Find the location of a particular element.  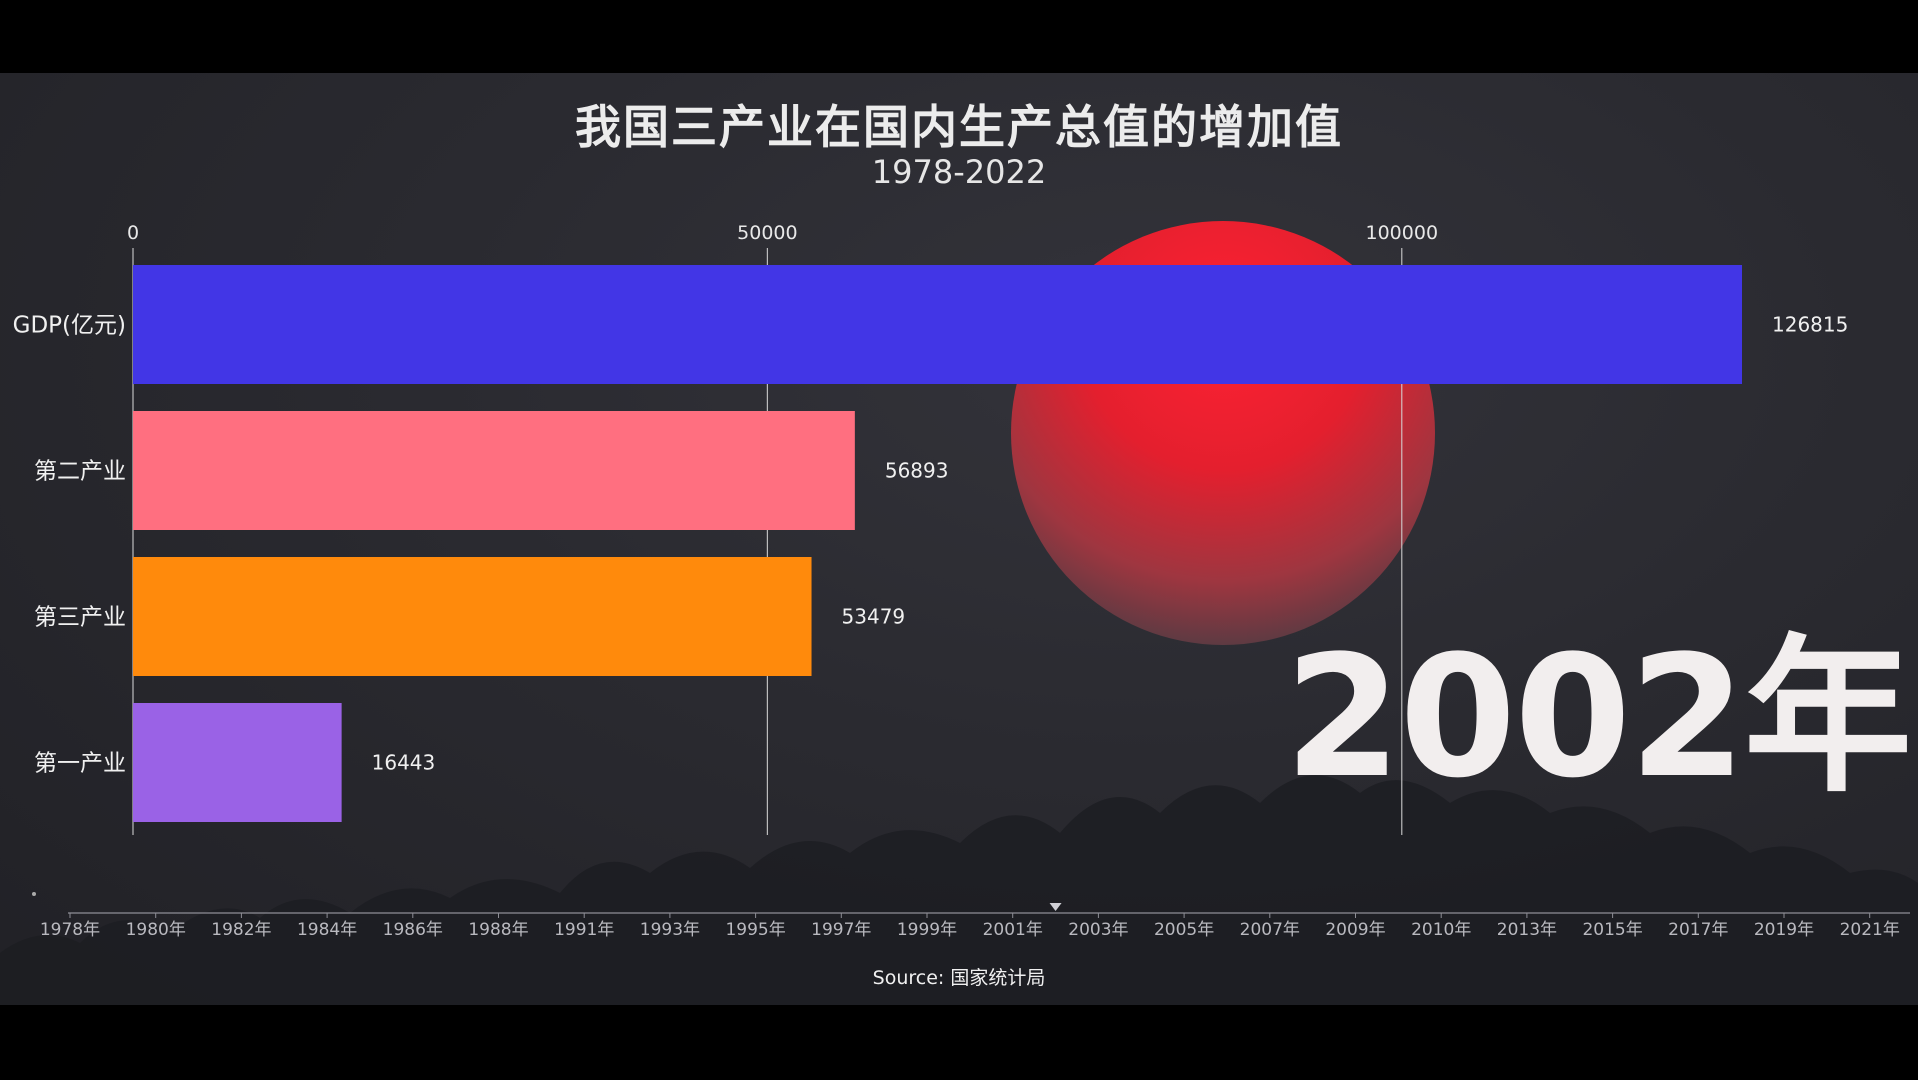

timeline-label: 1988年 is located at coordinates (498, 930).